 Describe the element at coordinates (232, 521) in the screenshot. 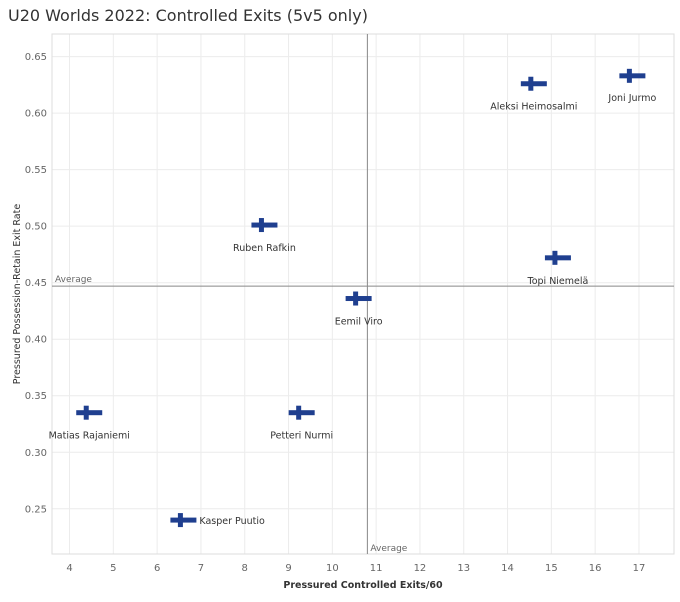

I see `point-label: Kasper Puutio` at that location.